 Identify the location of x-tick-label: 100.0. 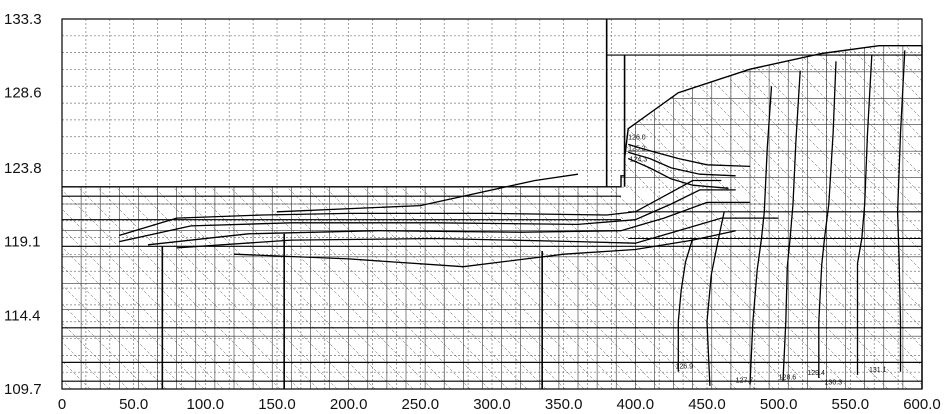
(206, 404).